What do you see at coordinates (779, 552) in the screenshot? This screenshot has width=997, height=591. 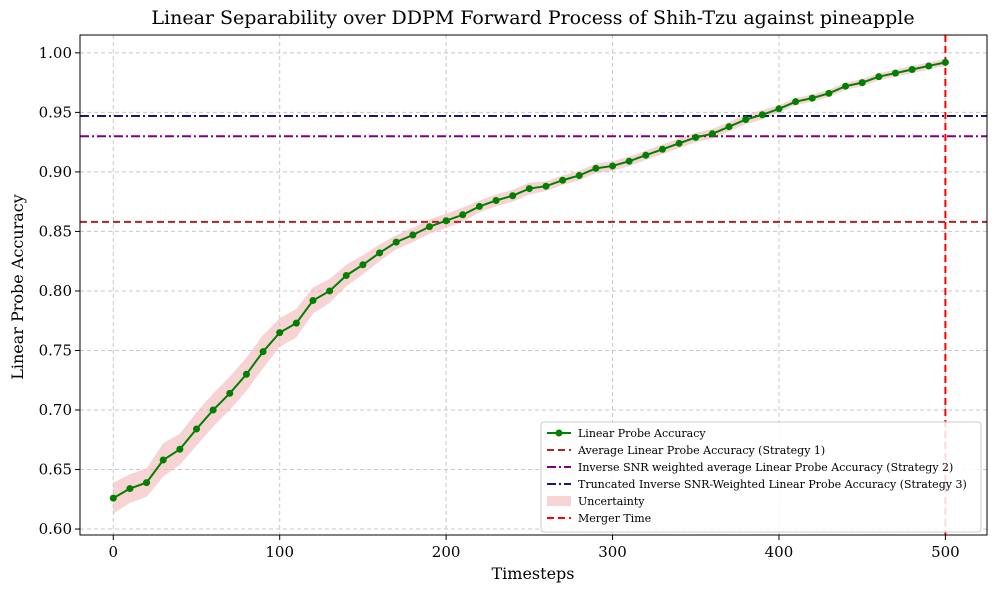 I see `x-tick-label: 400` at bounding box center [779, 552].